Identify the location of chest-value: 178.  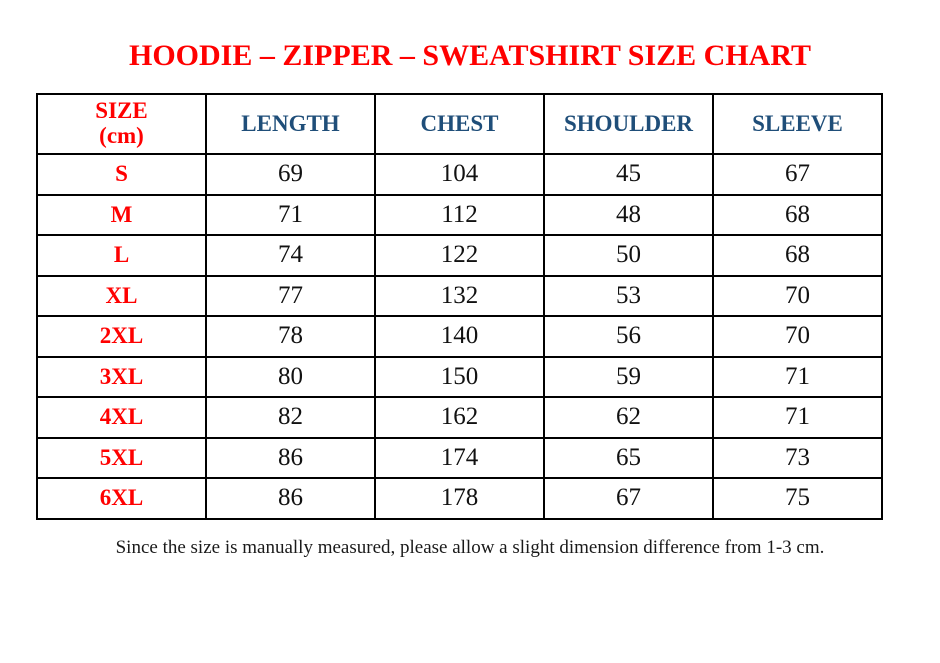
(459, 498).